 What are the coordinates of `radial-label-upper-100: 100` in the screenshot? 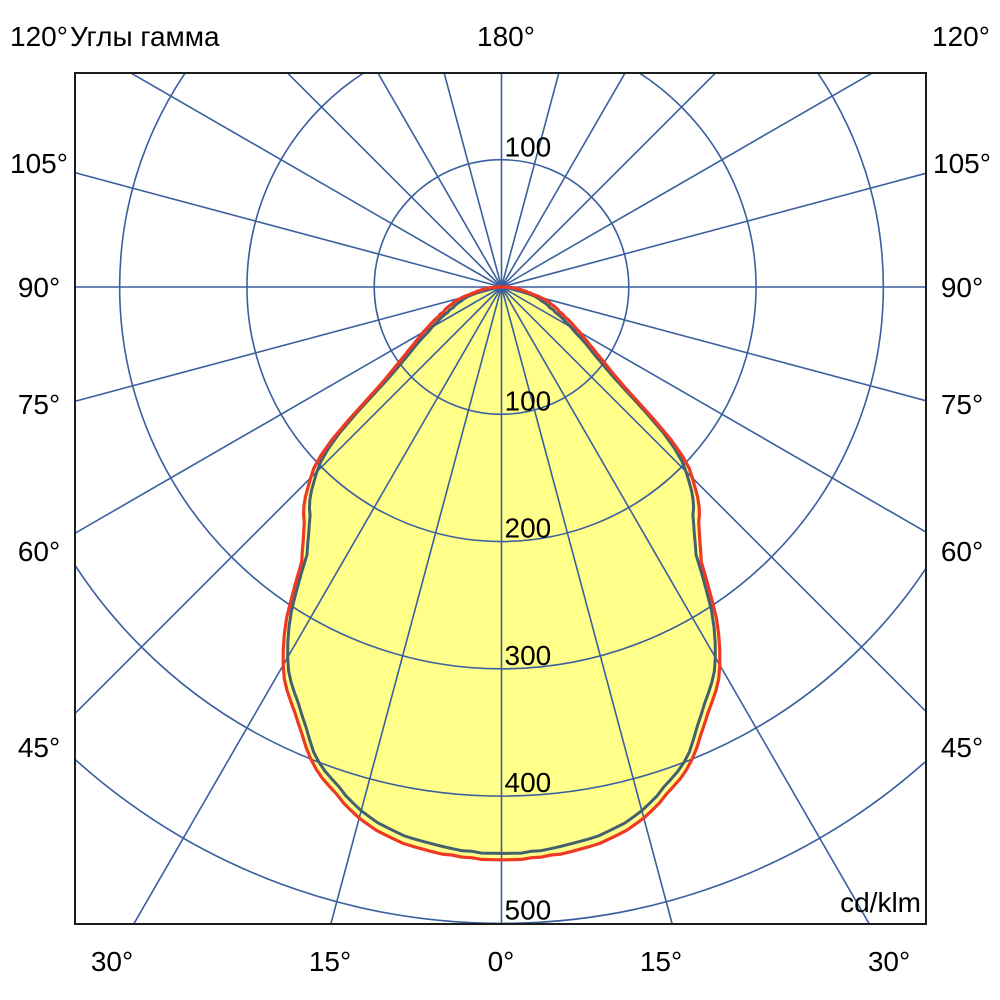 It's located at (528, 147).